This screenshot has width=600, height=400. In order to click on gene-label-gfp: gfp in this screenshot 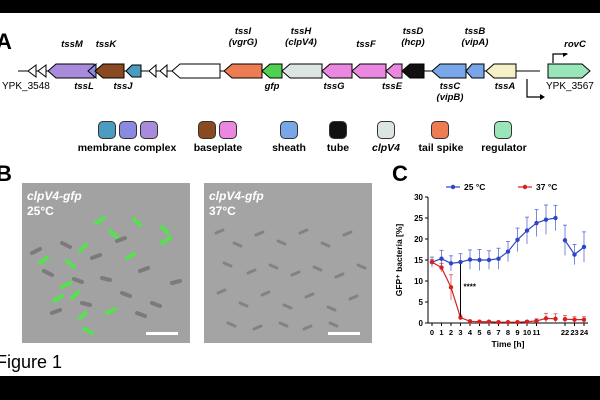, I will do `click(272, 86)`.